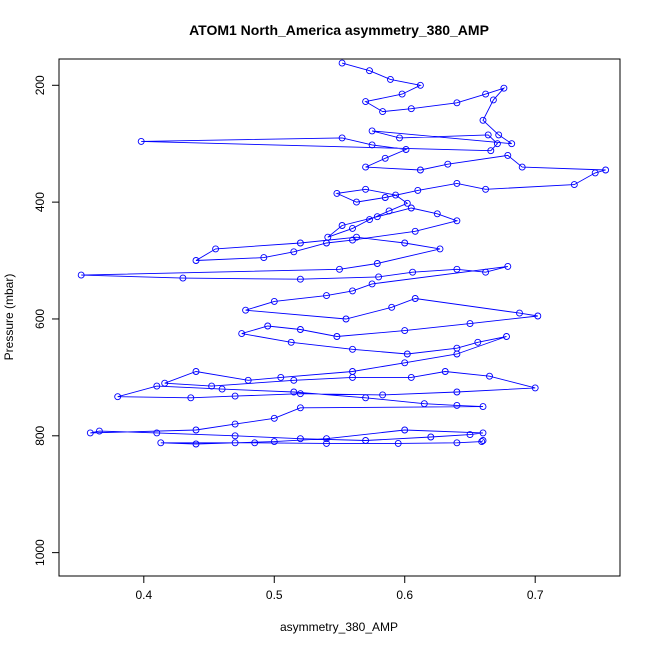 The width and height of the screenshot is (650, 655). I want to click on y-axis: 200 400 600 800 1000, so click(46, 320).